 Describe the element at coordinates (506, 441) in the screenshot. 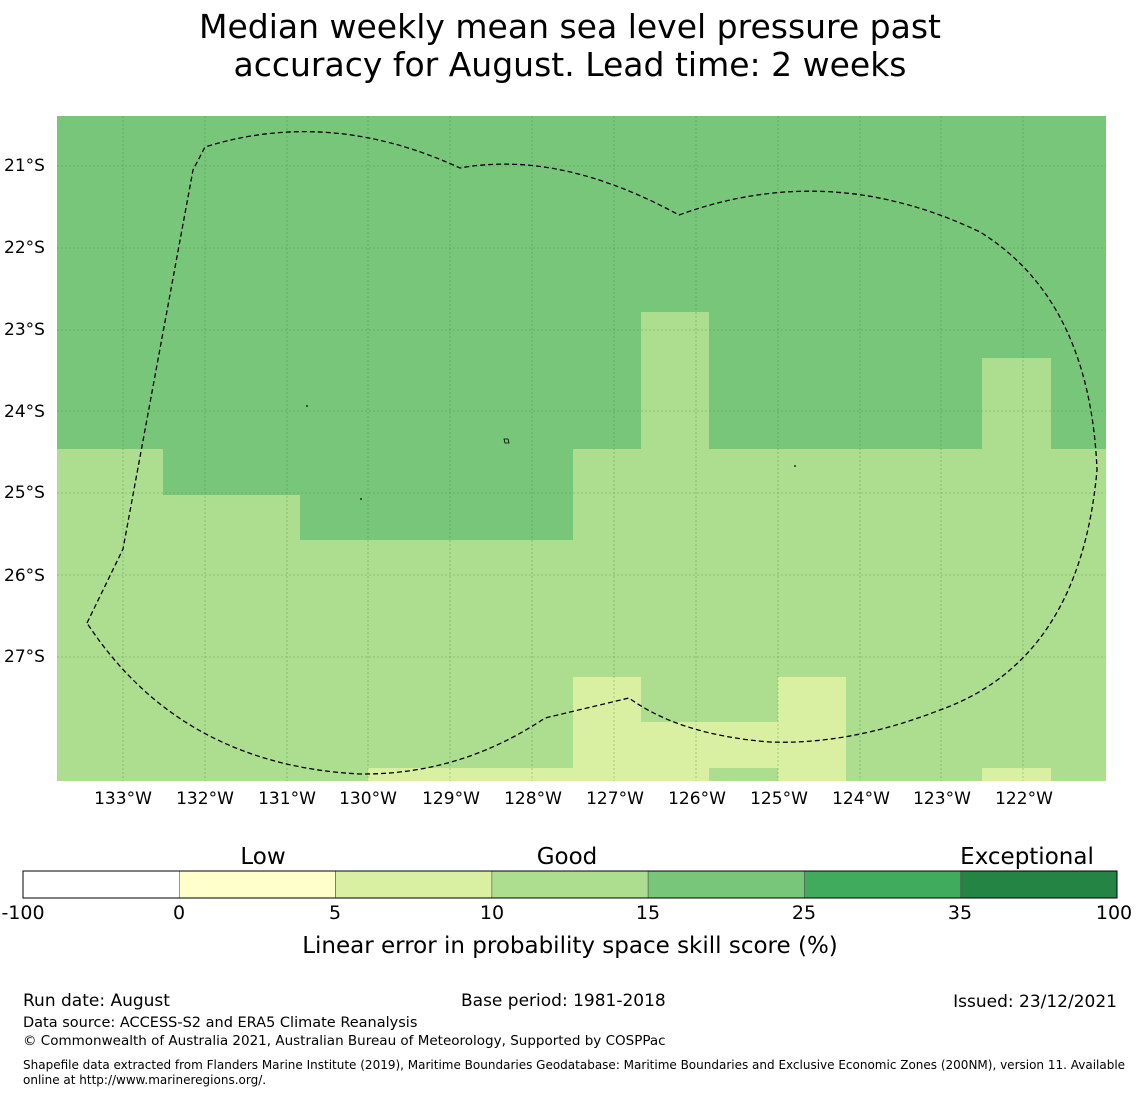

I see `island-outline` at that location.